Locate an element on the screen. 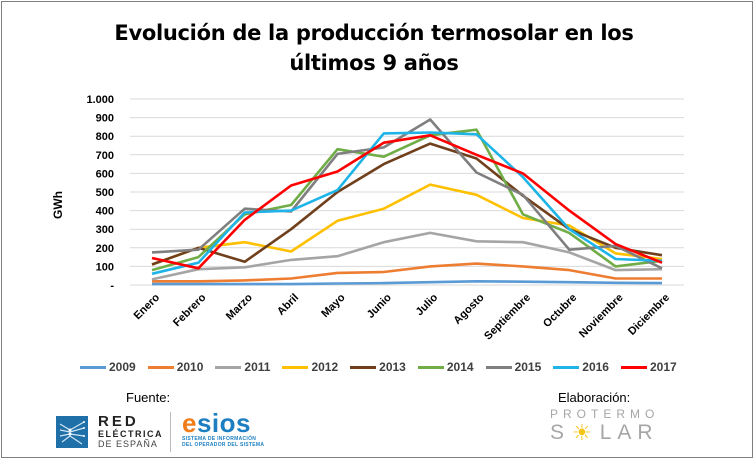  protermosolar-logo: PROTERMO S ☀ LAR is located at coordinates (604, 426).